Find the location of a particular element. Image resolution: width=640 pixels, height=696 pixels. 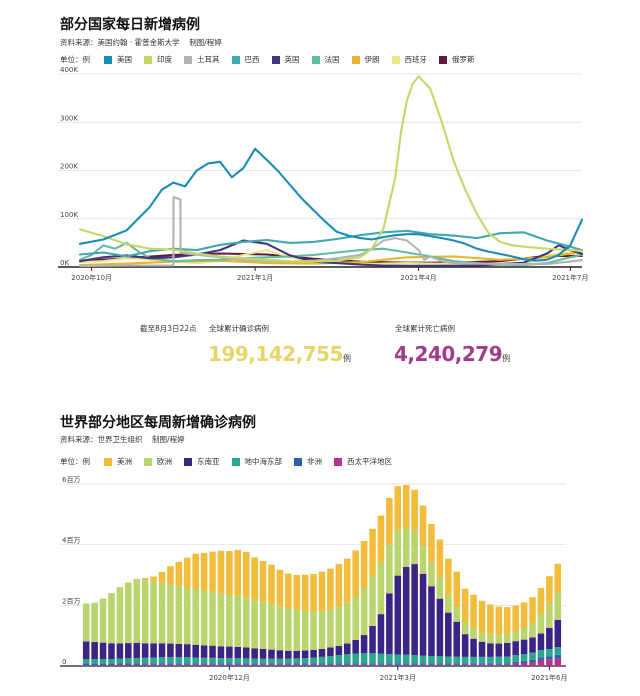

chart2-x-axis: 2020年12月 2021年3月 2021年6月 is located at coordinates (388, 674).